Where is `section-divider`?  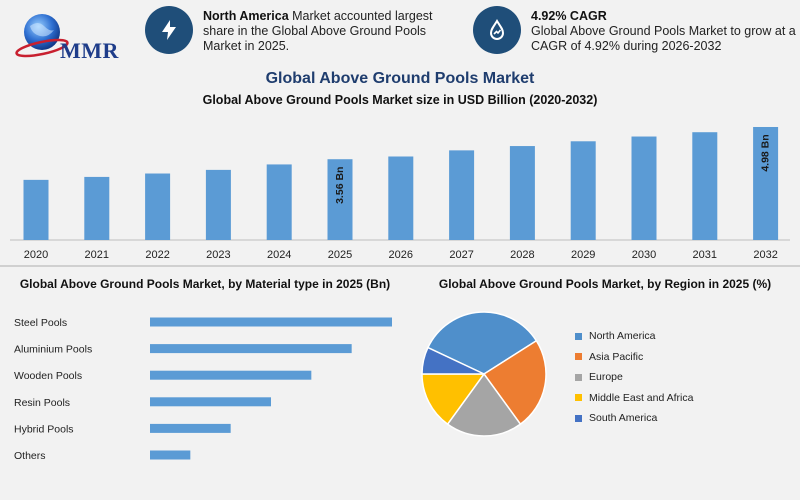
section-divider is located at coordinates (400, 266).